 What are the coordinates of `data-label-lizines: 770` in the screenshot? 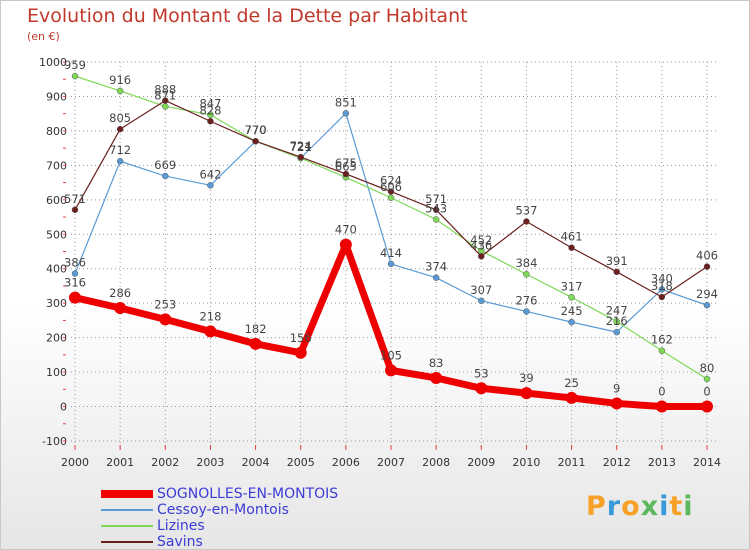 It's located at (256, 130).